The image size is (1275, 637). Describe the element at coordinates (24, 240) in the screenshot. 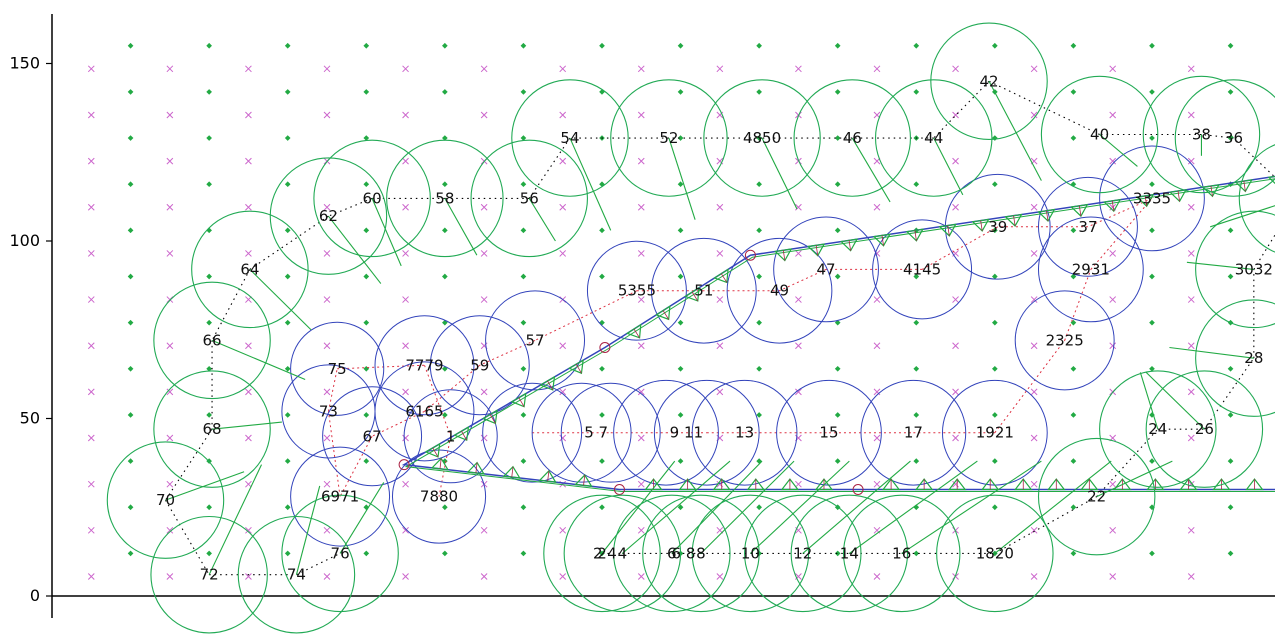

I see `y-tick-label: 100` at that location.